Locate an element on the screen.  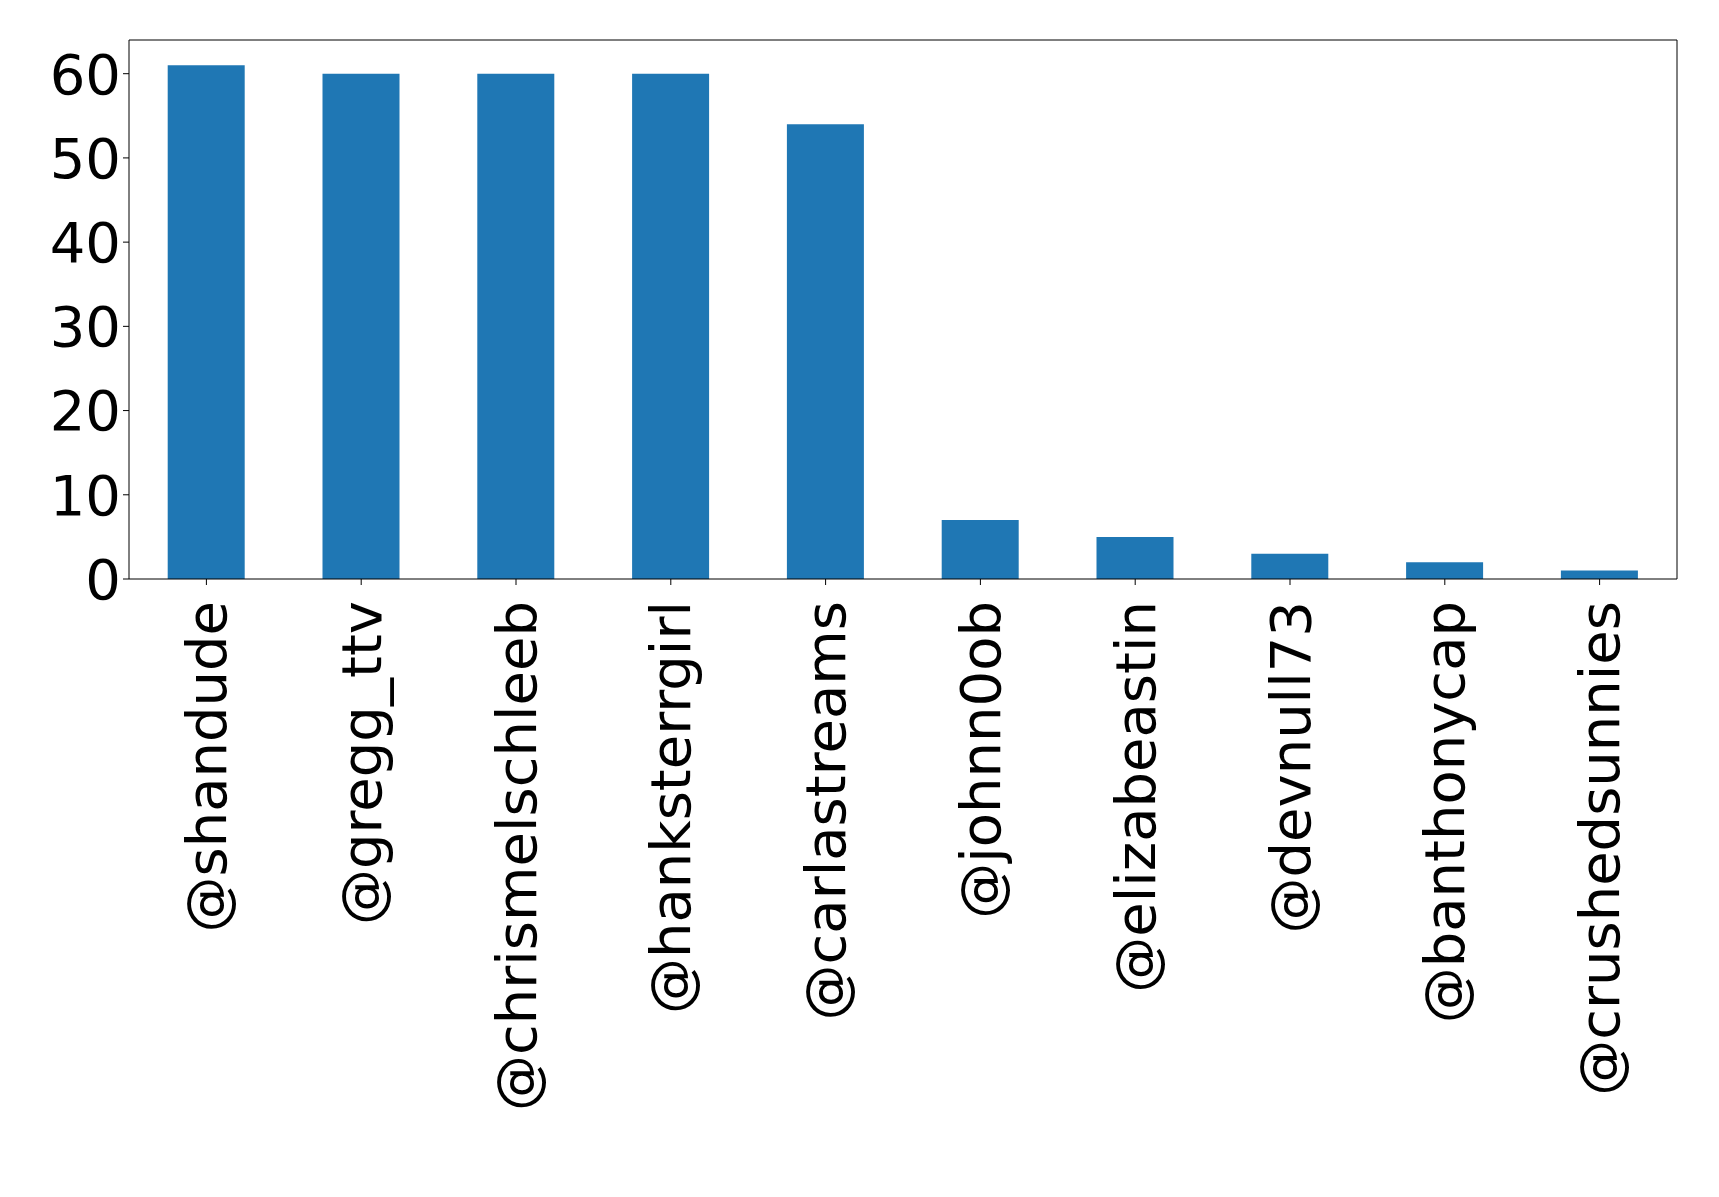
y-tick-label: 10 is located at coordinates (85, 495).